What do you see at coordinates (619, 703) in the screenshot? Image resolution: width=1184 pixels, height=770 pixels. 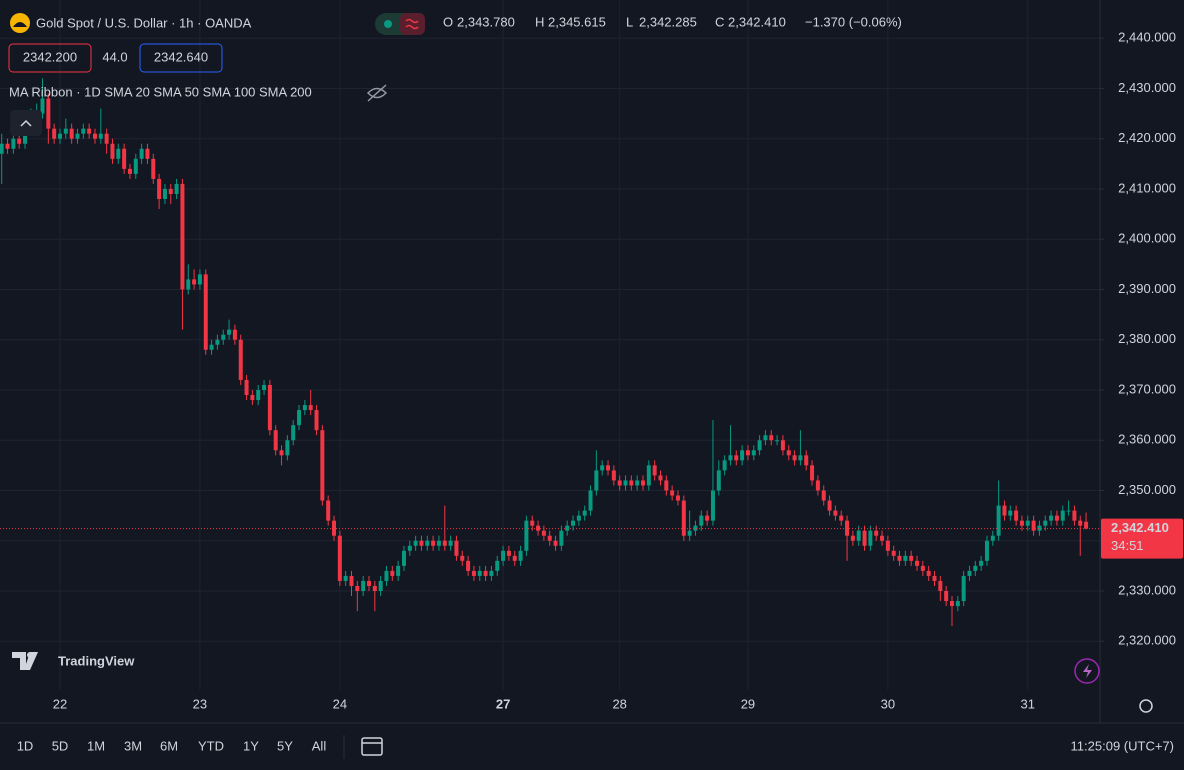 I see `x-tick-label: 28` at bounding box center [619, 703].